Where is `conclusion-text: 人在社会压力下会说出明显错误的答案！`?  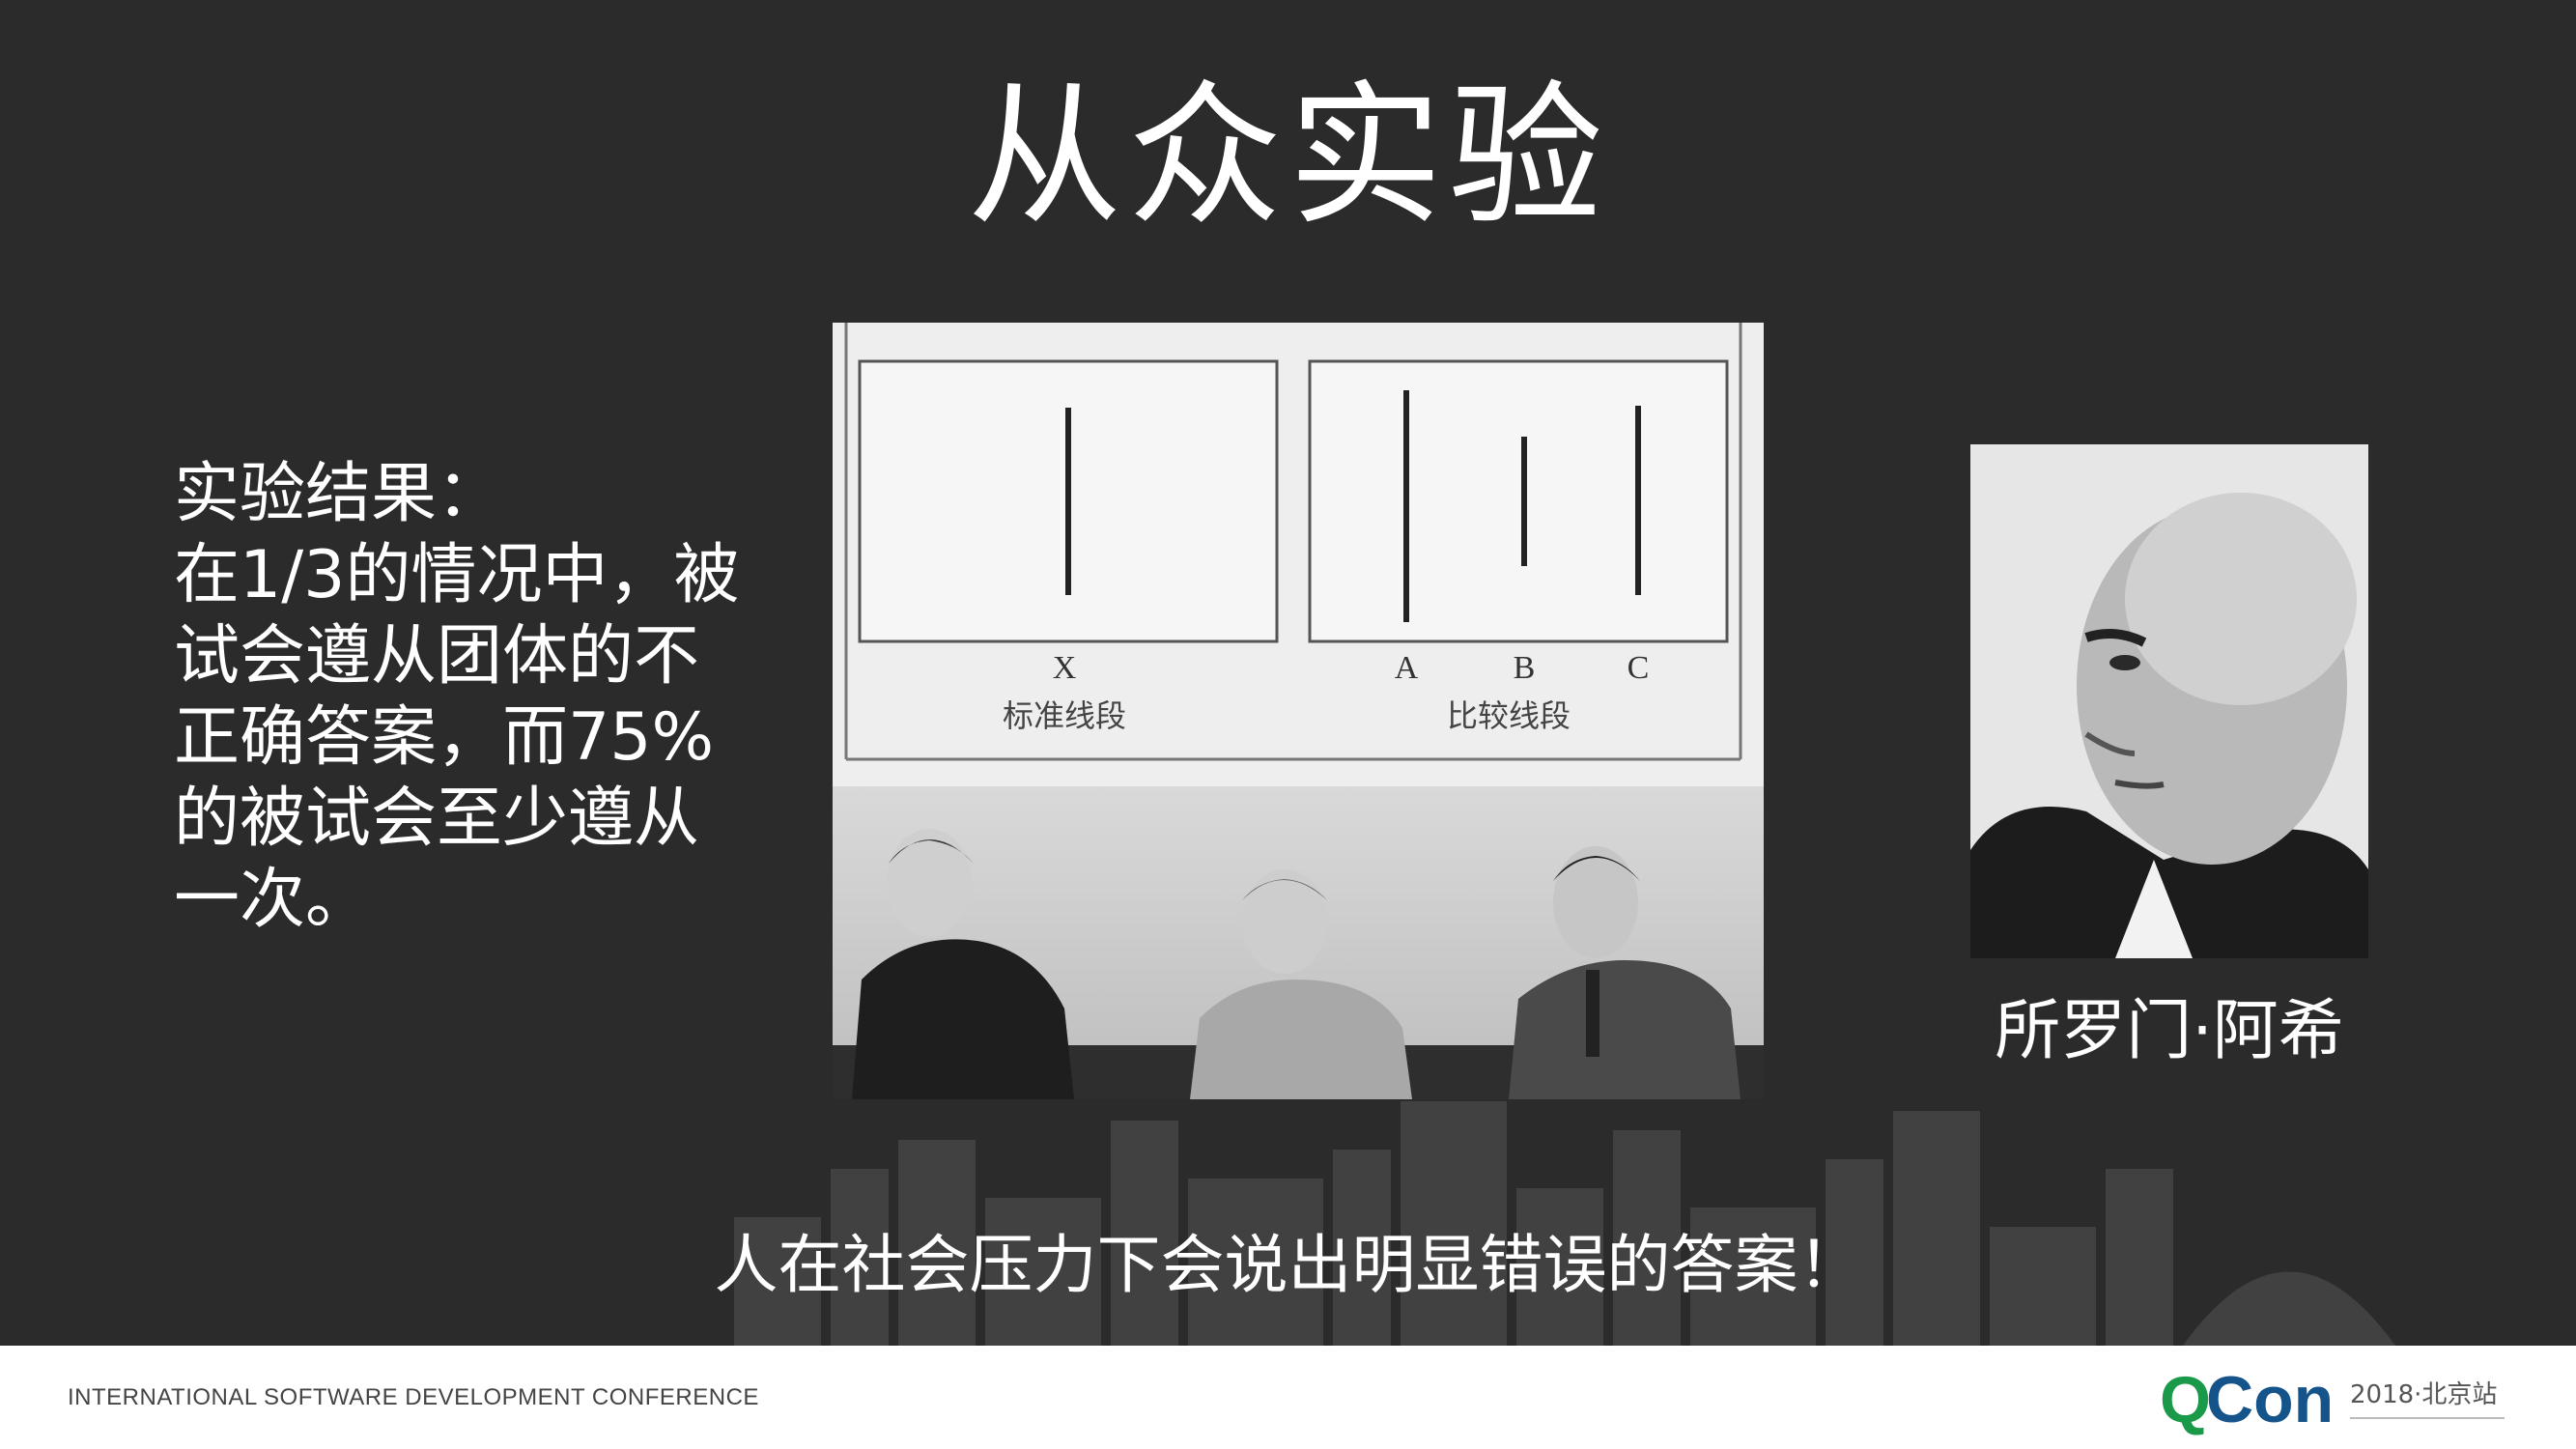 conclusion-text: 人在社会压力下会说出明显错误的答案！ is located at coordinates (1288, 1265).